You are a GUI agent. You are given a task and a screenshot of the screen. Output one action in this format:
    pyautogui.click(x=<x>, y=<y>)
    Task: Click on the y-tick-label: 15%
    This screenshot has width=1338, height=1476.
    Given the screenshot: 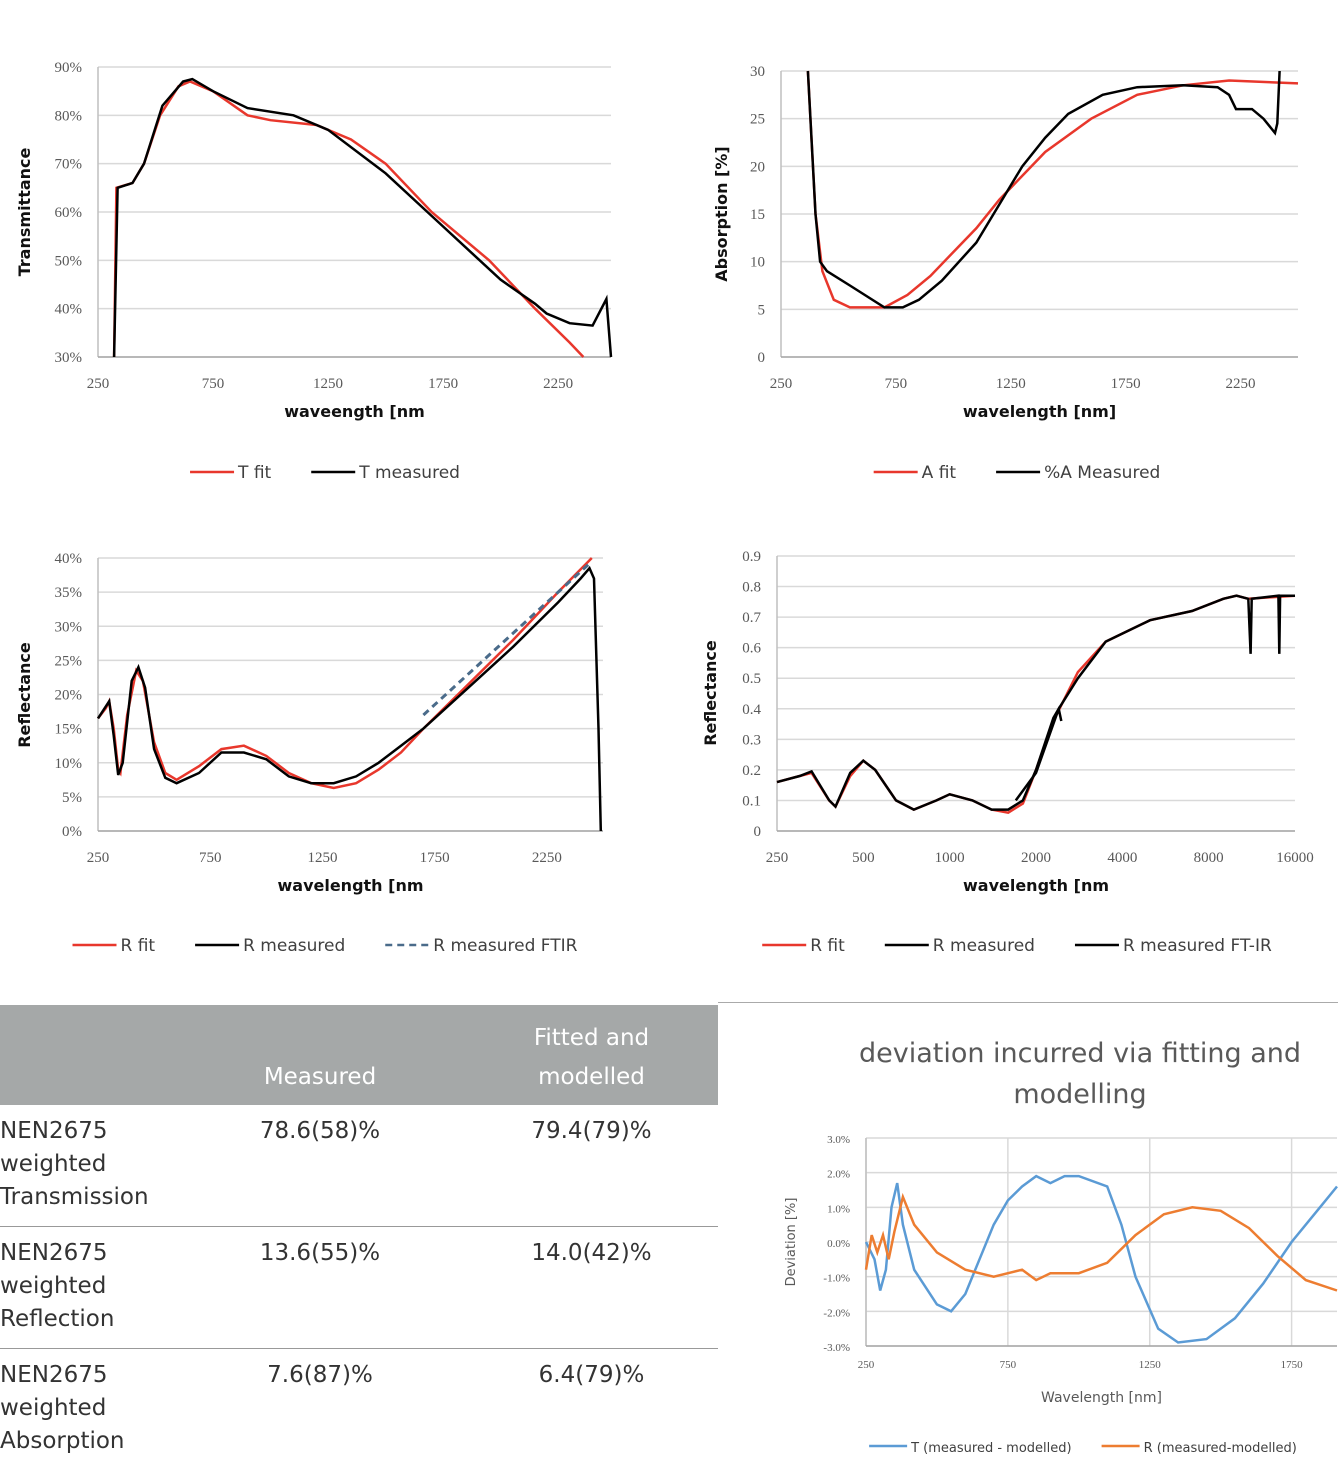 What is the action you would take?
    pyautogui.click(x=69, y=730)
    